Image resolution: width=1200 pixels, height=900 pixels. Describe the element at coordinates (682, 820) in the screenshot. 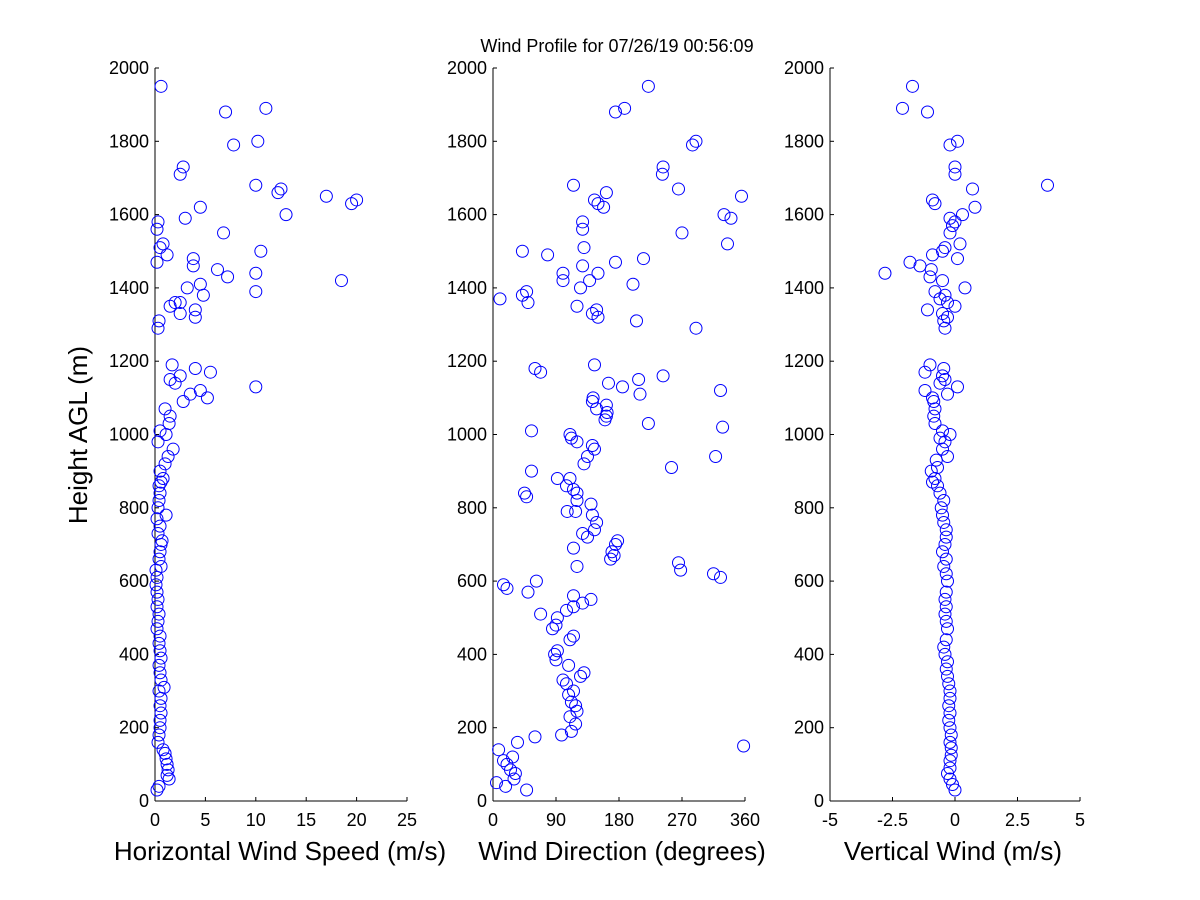

I see `direction-x-tick-label: 270` at that location.